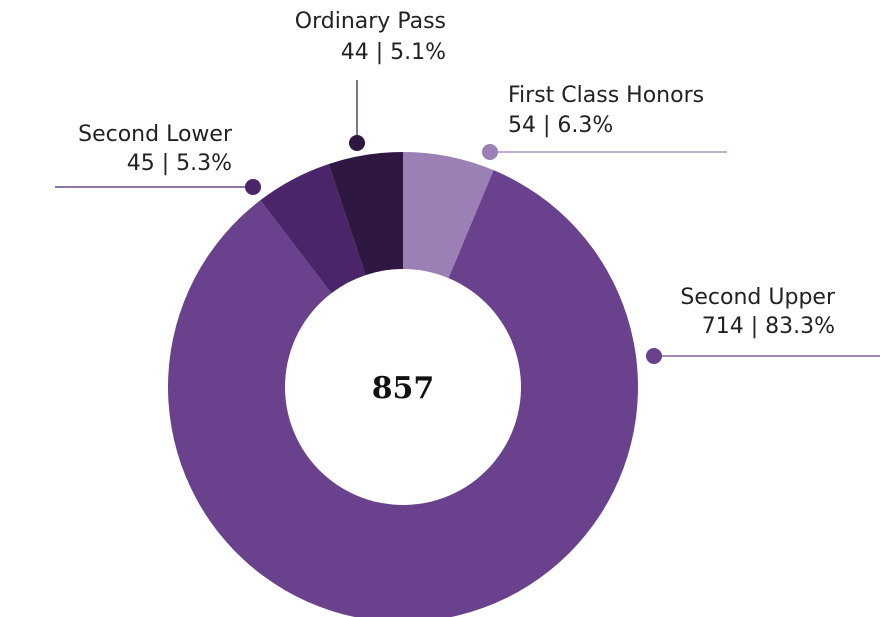 The width and height of the screenshot is (880, 617). Describe the element at coordinates (758, 297) in the screenshot. I see `label-name: Second Upper` at that location.